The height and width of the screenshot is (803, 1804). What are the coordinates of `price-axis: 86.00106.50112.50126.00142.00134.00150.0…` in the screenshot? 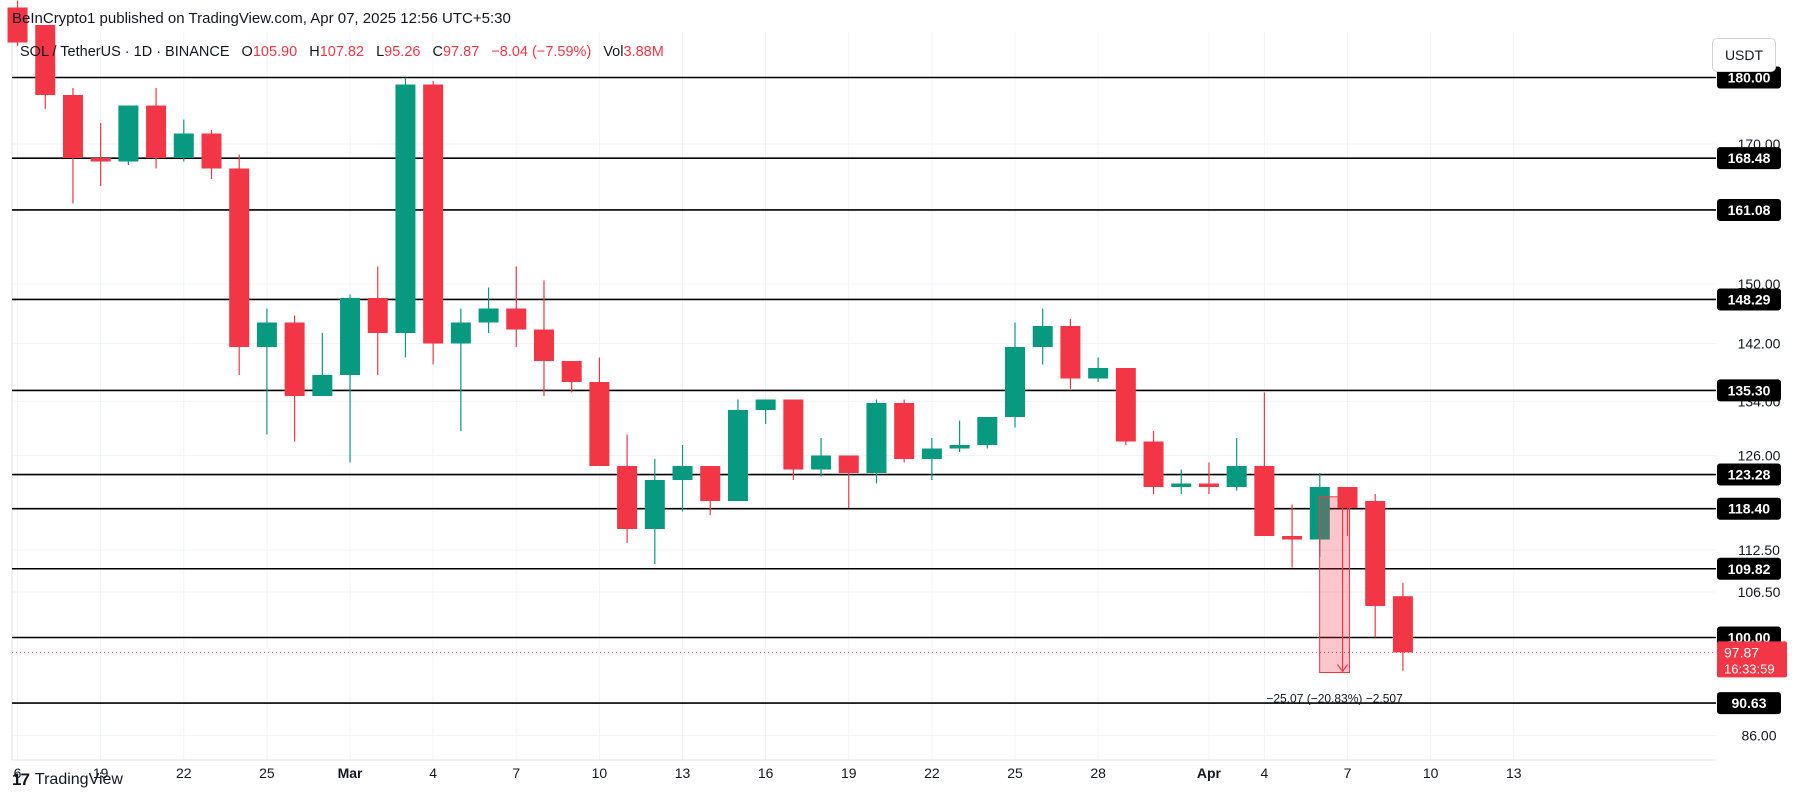 It's located at (1752, 405).